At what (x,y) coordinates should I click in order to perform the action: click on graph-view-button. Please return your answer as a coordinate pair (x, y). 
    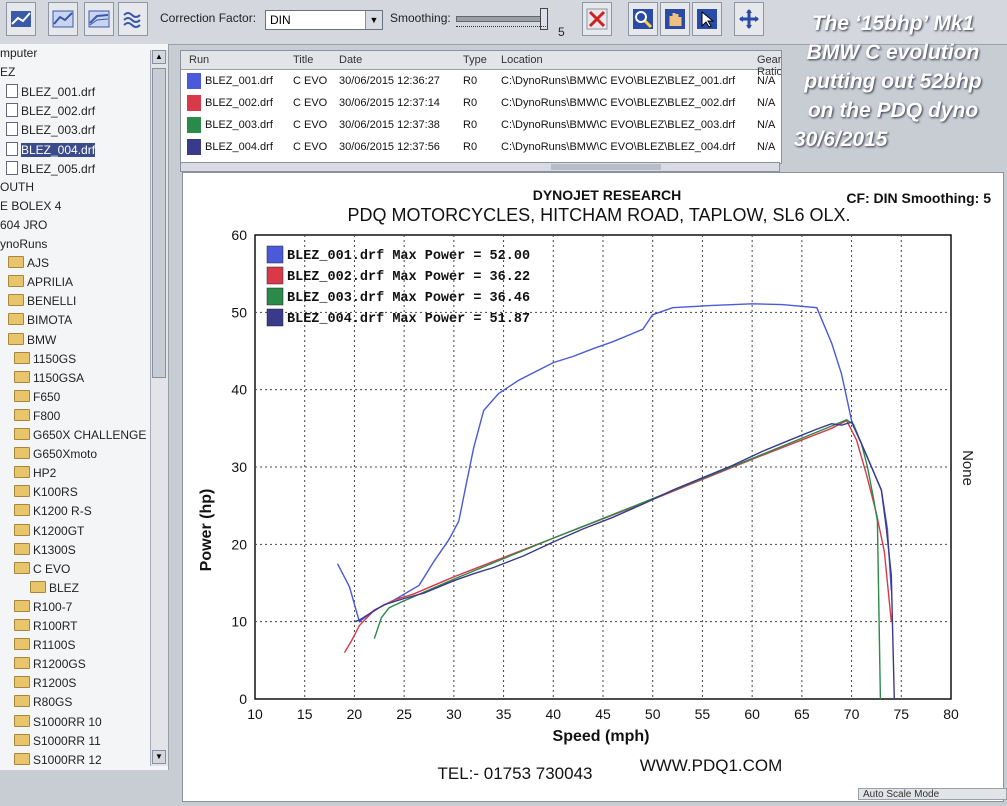
    Looking at the image, I should click on (21, 19).